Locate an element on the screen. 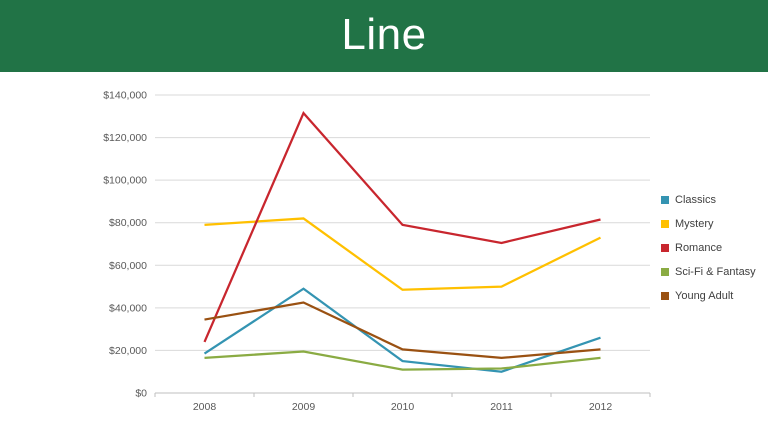  y-axis-tick-label: $140,000 is located at coordinates (125, 96).